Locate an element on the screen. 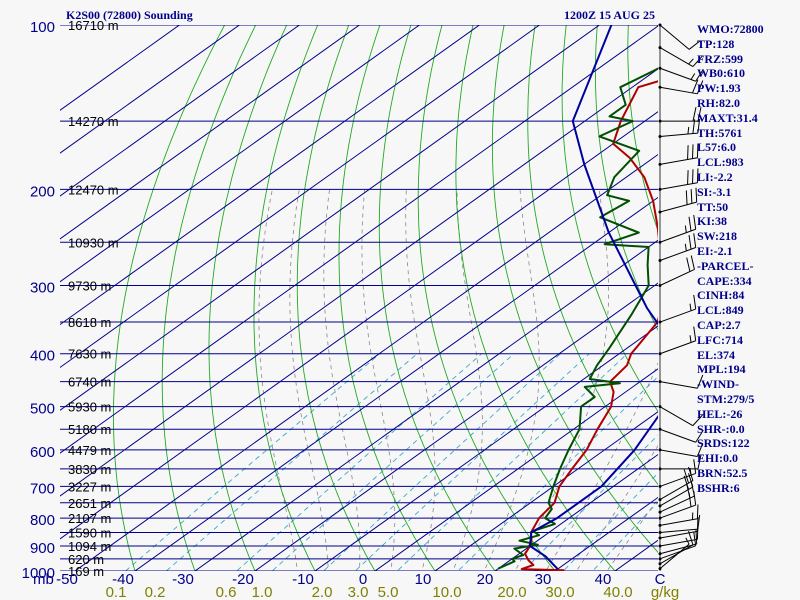 Image resolution: width=800 pixels, height=600 pixels. index-line-27: SHR-:0.0 is located at coordinates (721, 428).